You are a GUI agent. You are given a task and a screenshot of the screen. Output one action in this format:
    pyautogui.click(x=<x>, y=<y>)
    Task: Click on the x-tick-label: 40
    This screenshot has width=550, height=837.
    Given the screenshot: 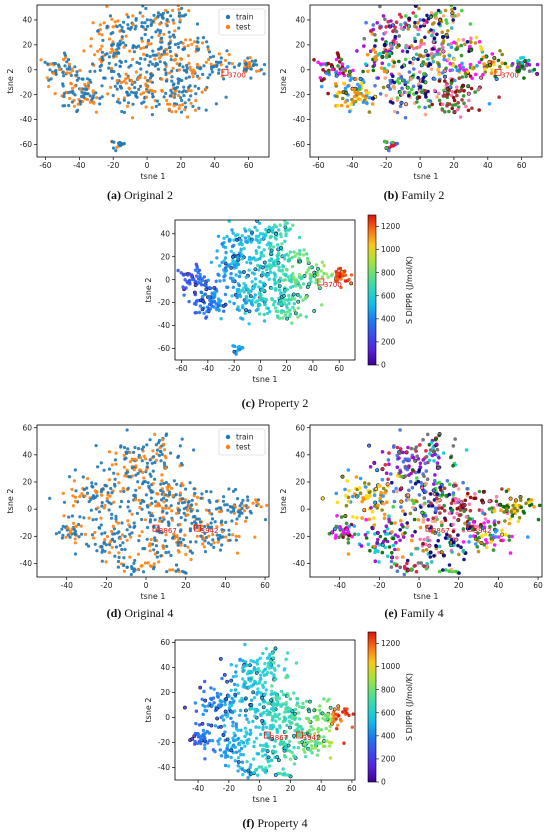 What is the action you would take?
    pyautogui.click(x=215, y=165)
    